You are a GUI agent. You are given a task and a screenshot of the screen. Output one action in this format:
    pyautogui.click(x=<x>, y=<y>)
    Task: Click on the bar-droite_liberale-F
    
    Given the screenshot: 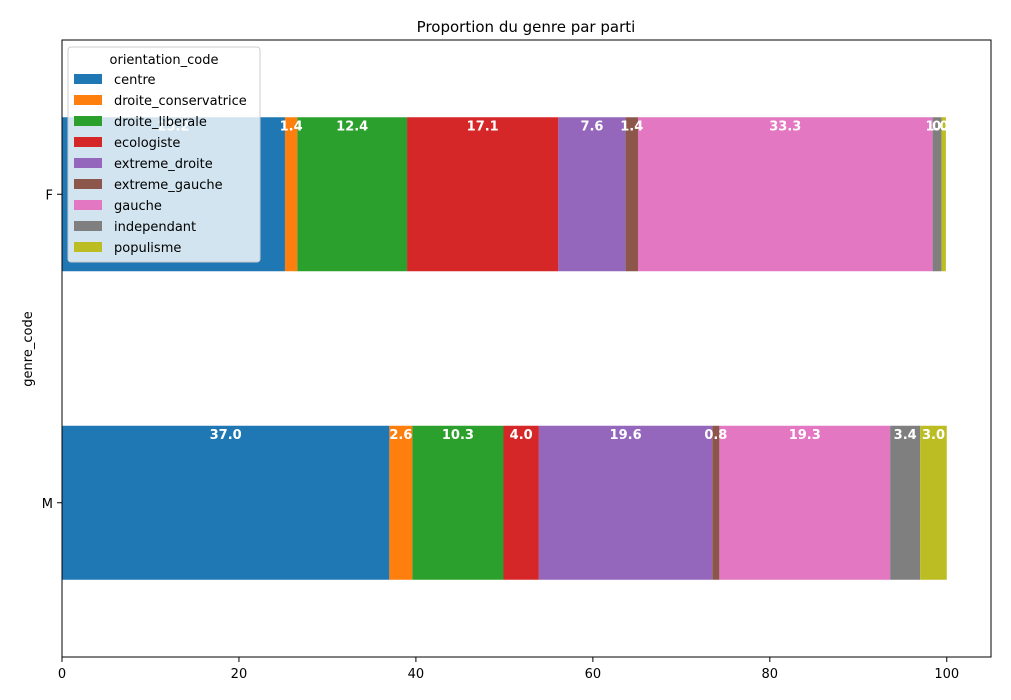 What is the action you would take?
    pyautogui.click(x=352, y=194)
    